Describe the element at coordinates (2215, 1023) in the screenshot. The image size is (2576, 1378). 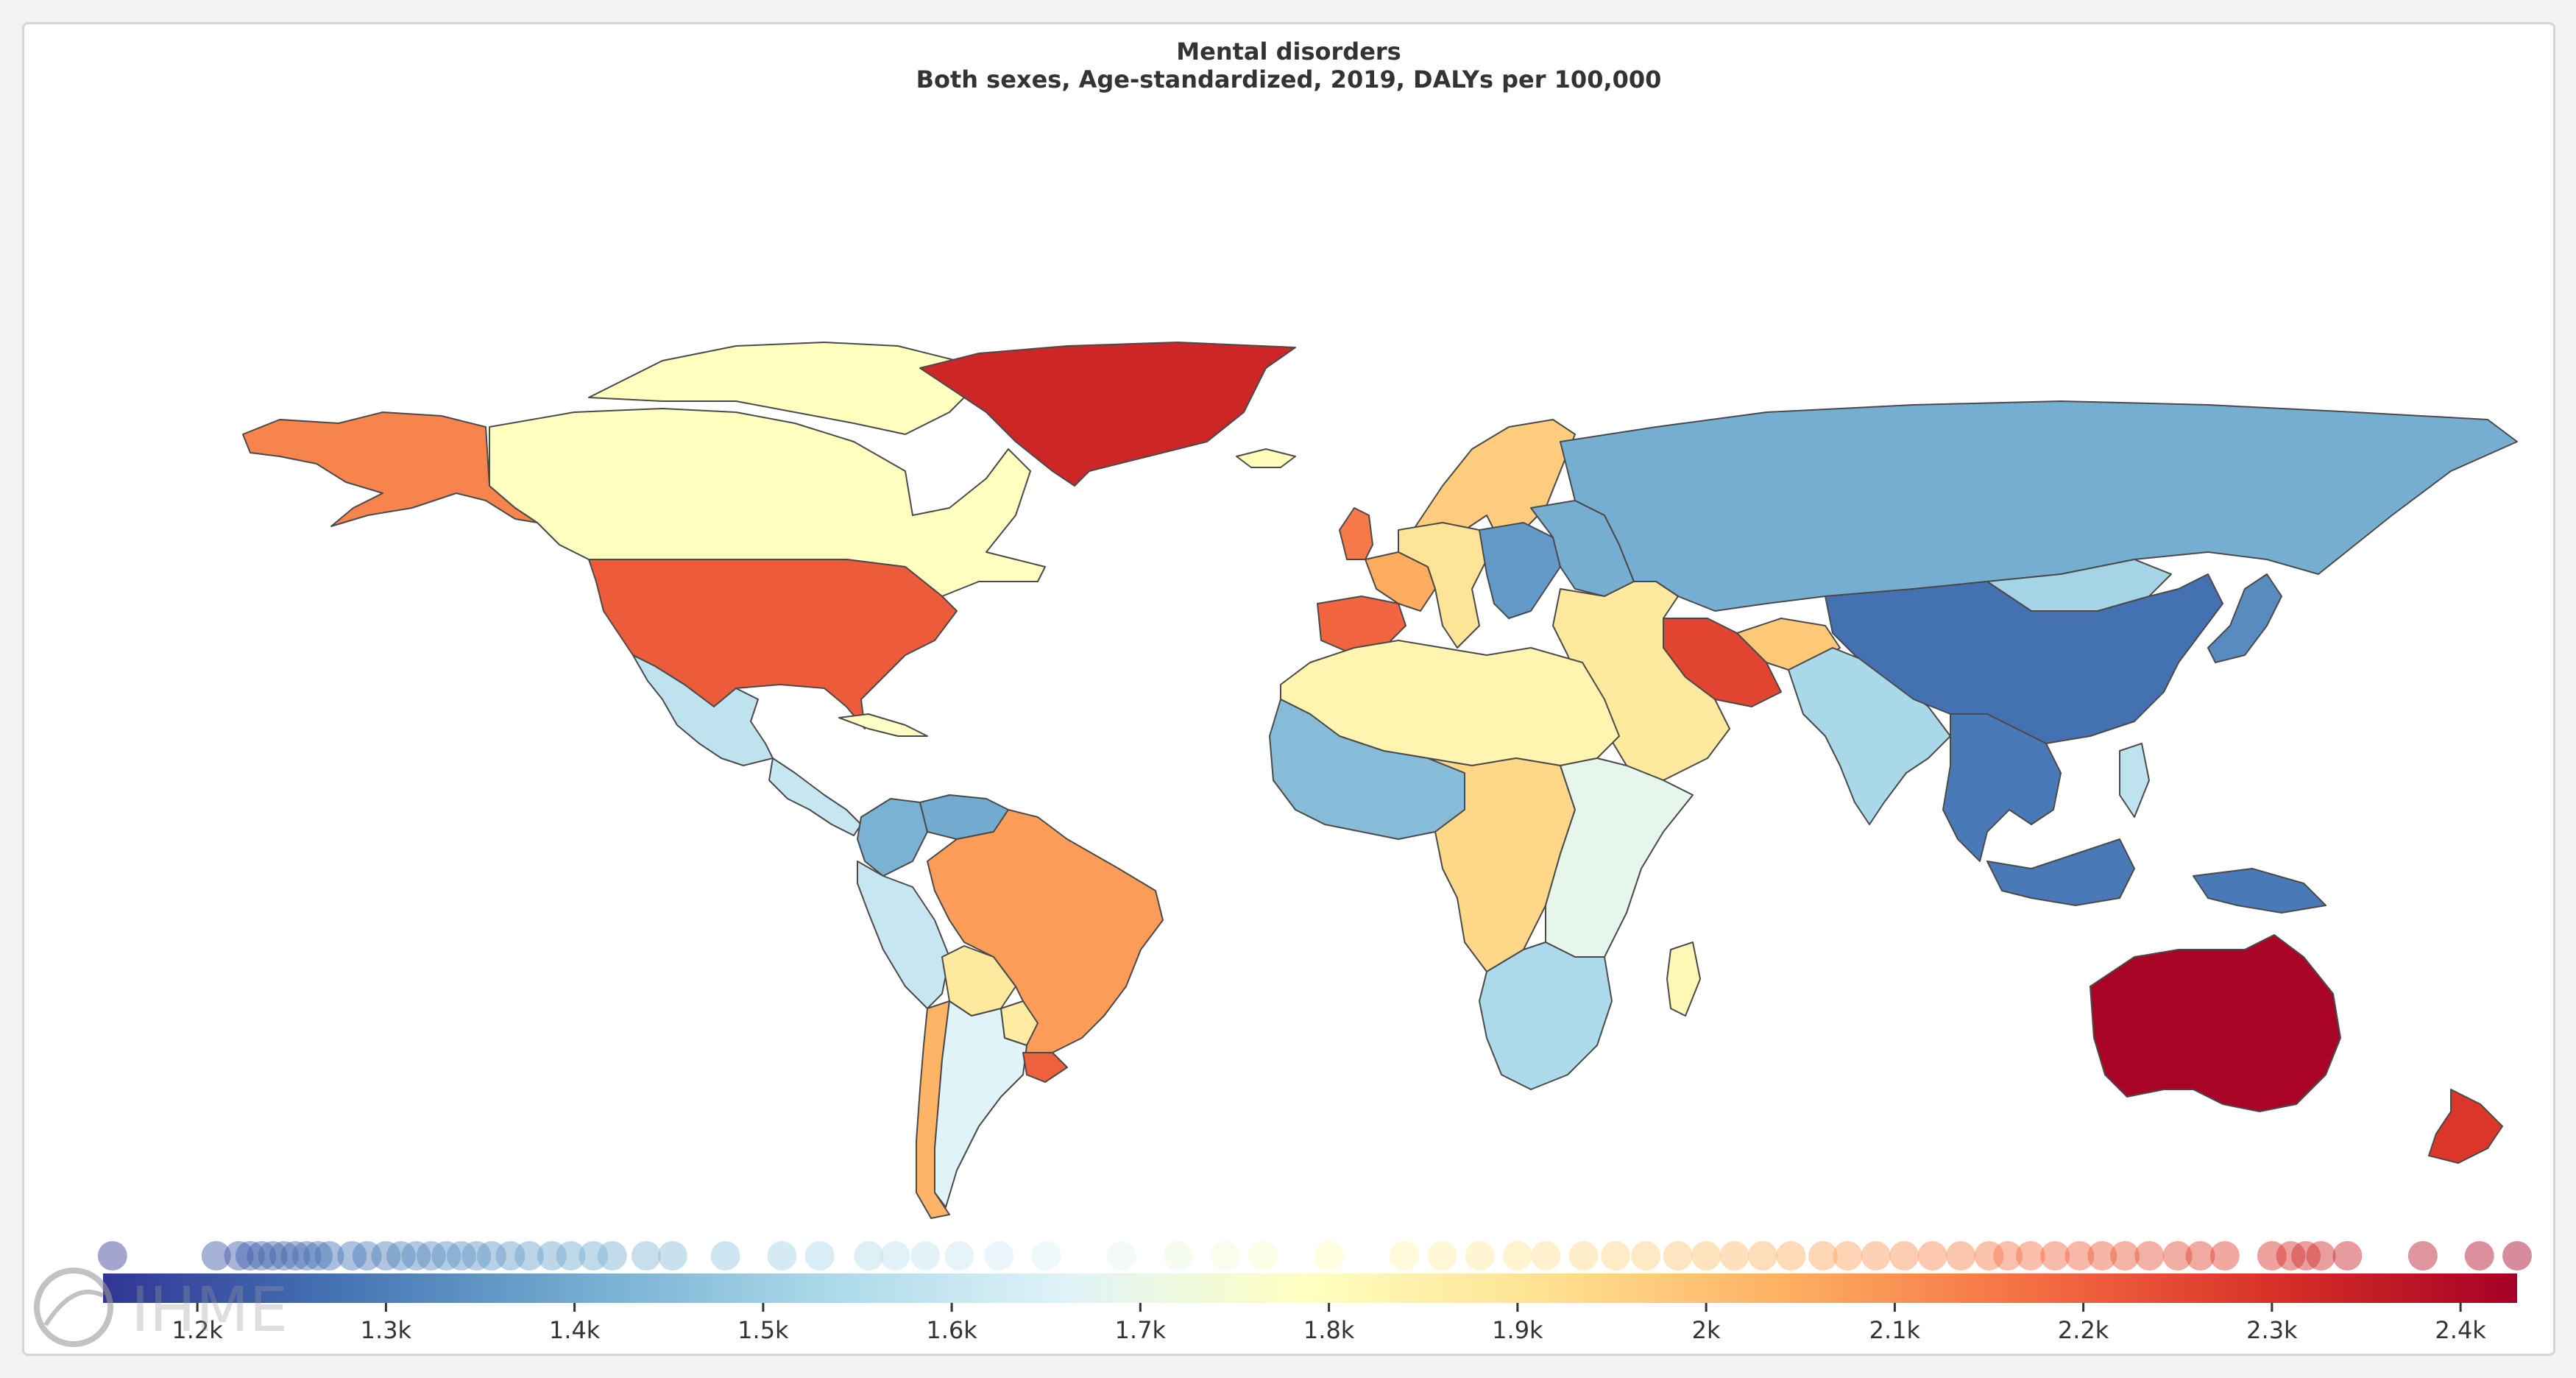
I see `region-australia: Australia` at that location.